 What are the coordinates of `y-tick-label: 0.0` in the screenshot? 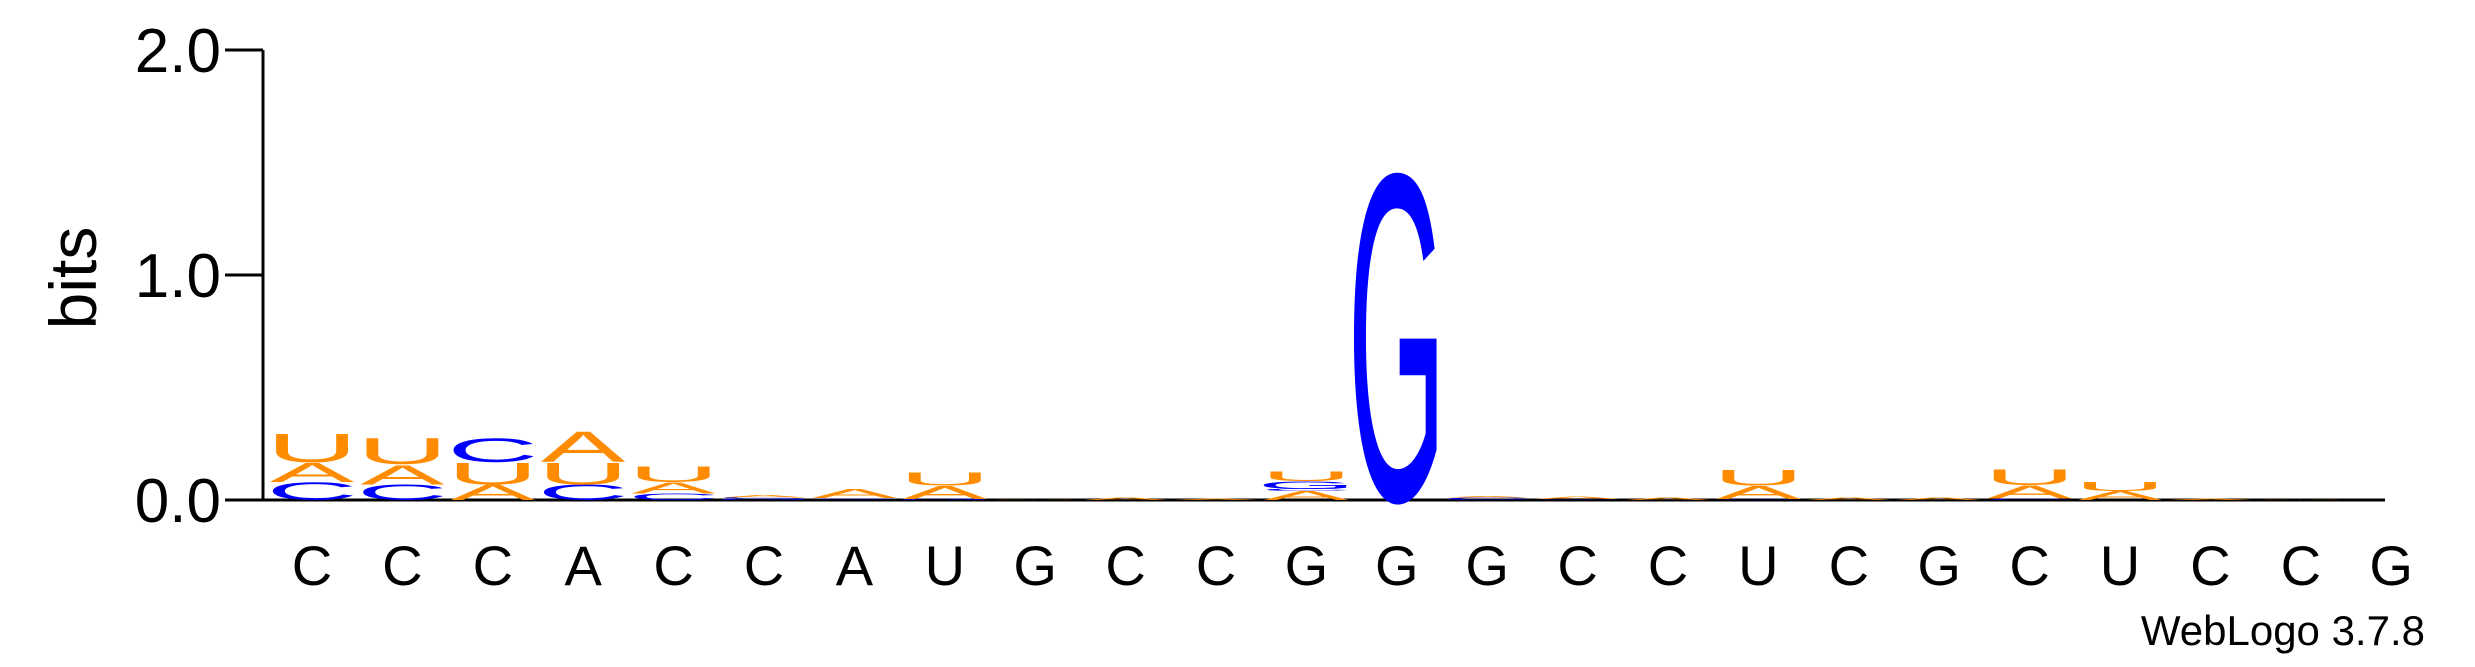 It's located at (178, 501).